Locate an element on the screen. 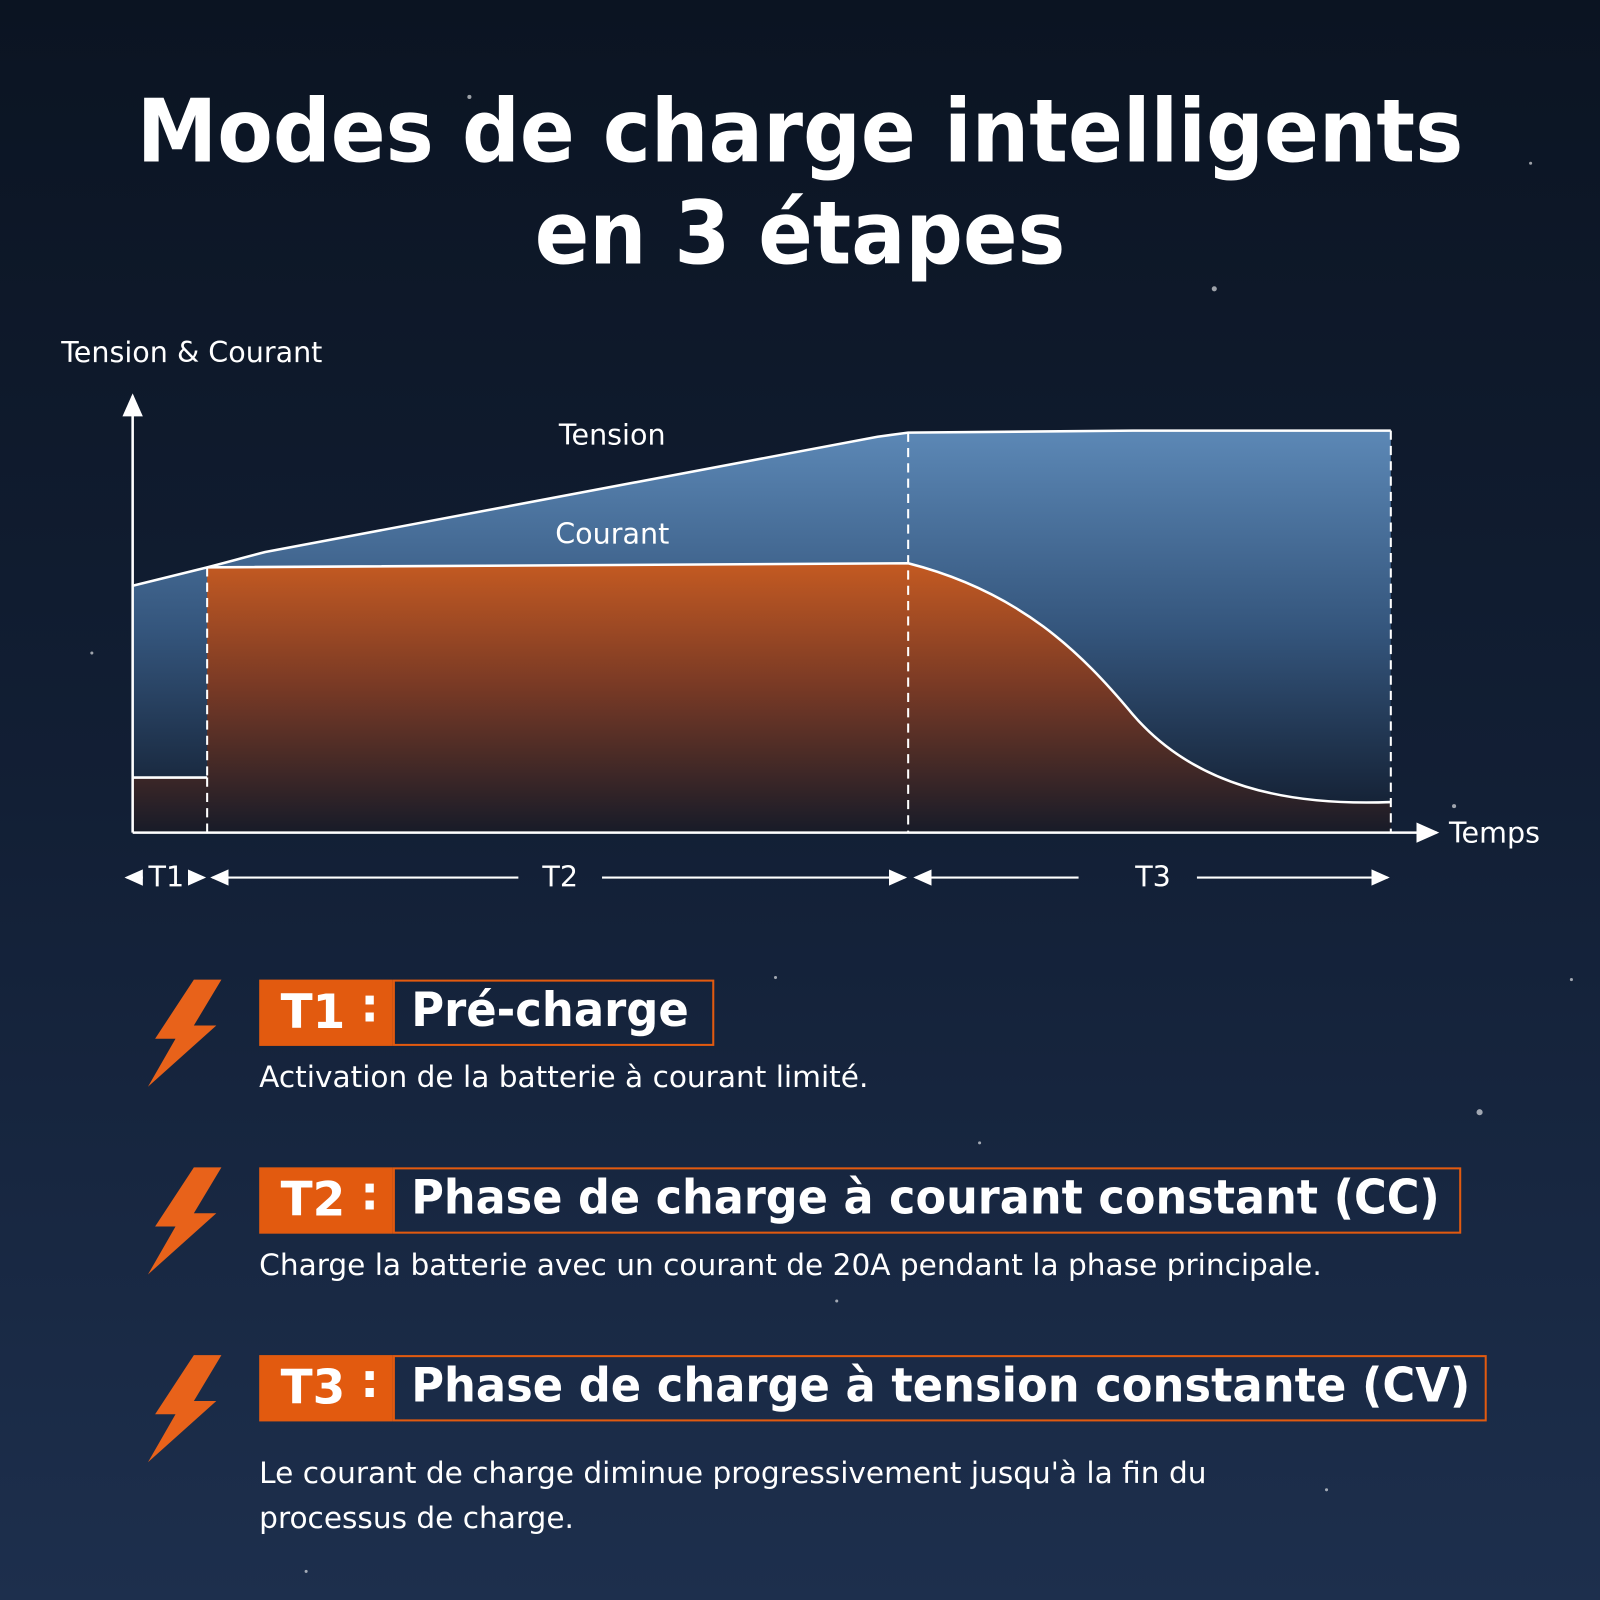 This screenshot has height=1600, width=1600. step-name: Pré-charge is located at coordinates (550, 1010).